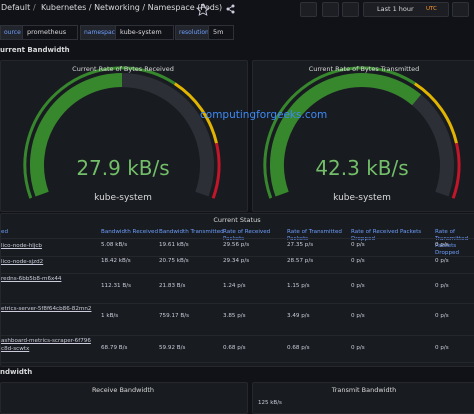 Image resolution: width=474 pixels, height=414 pixels. I want to click on pod-link: lico-node-sjzd2, so click(22, 262).